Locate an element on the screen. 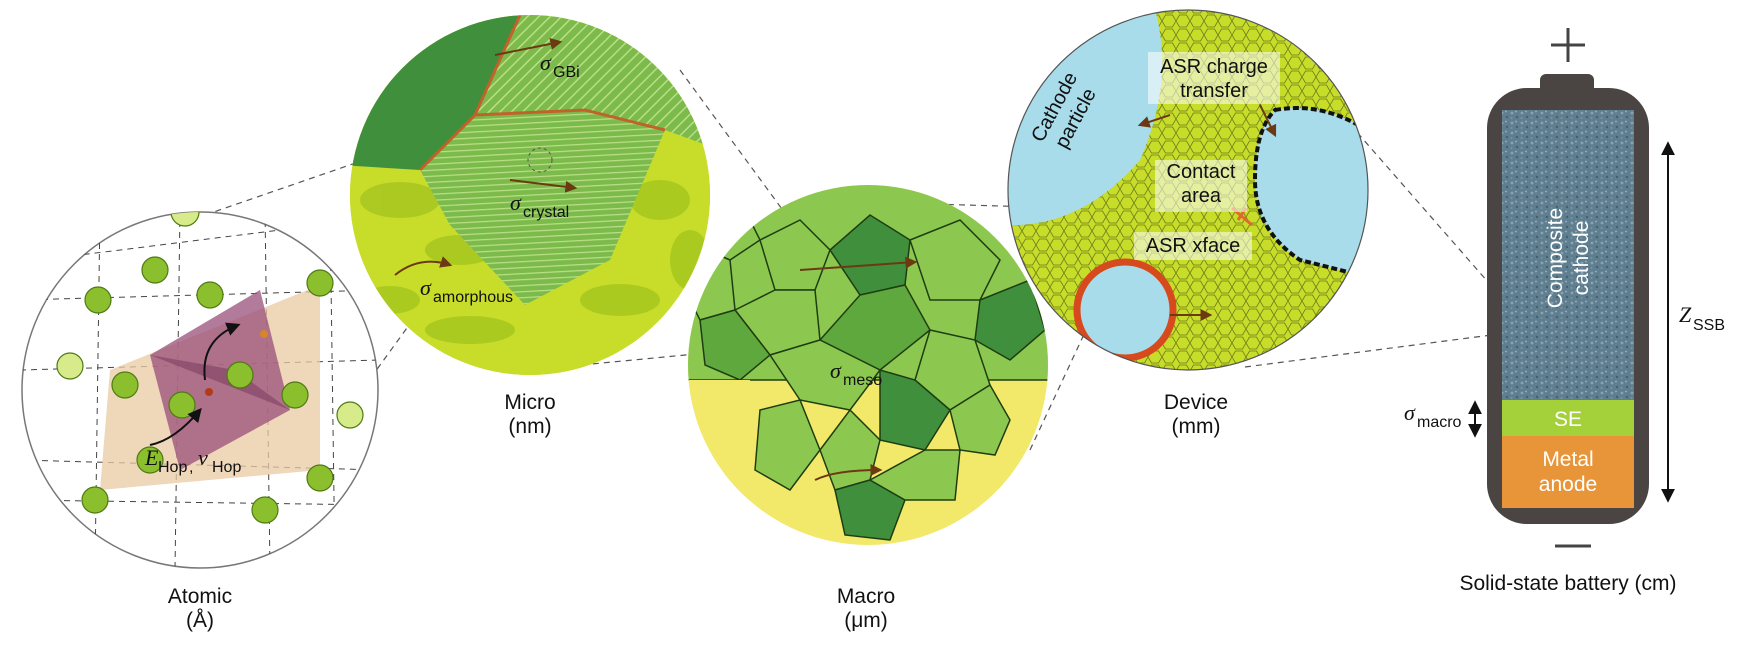 The height and width of the screenshot is (649, 1740). metal-anode-line1: Metal is located at coordinates (1567, 459).